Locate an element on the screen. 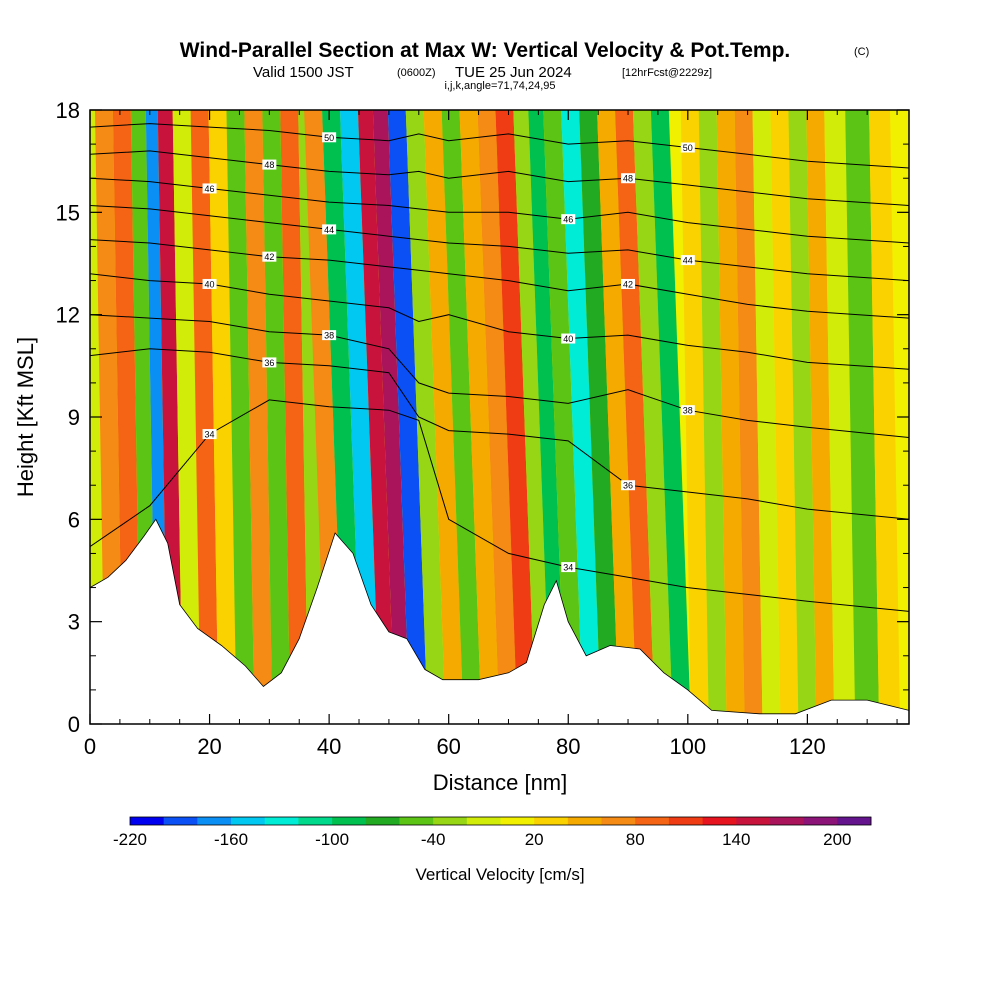 Image resolution: width=1000 pixels, height=1000 pixels. colorbar-tick-label: 200 is located at coordinates (837, 839).